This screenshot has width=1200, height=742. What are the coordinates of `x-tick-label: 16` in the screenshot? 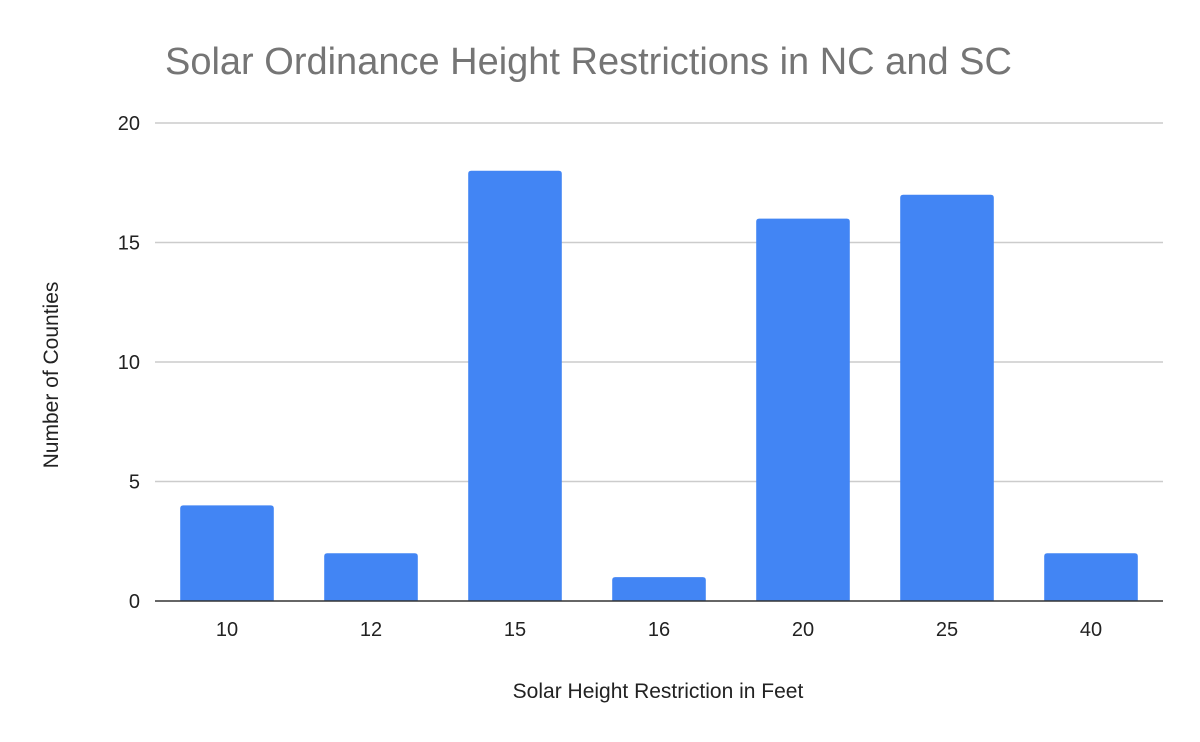 It's located at (659, 630).